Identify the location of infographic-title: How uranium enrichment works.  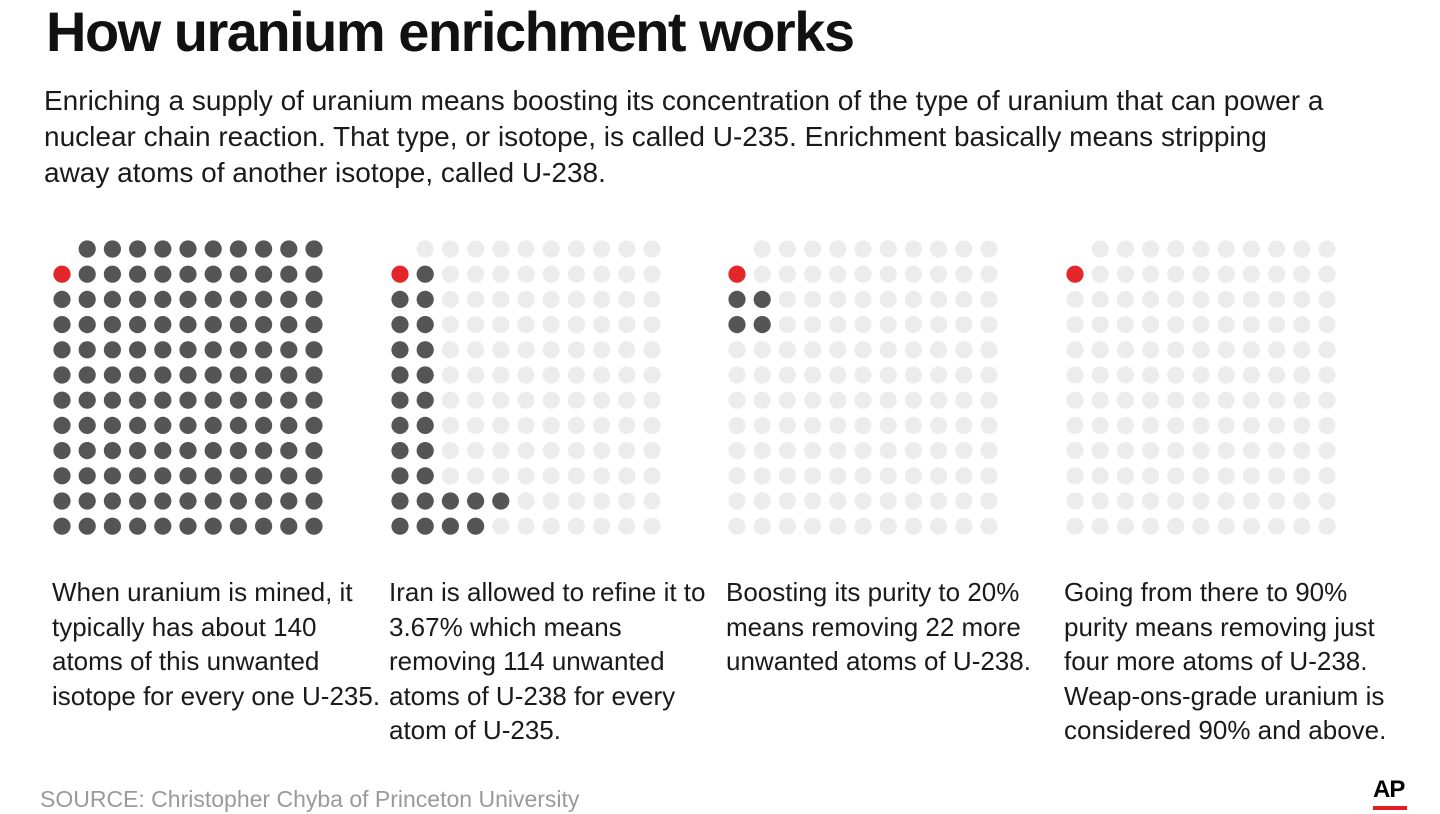
(450, 31).